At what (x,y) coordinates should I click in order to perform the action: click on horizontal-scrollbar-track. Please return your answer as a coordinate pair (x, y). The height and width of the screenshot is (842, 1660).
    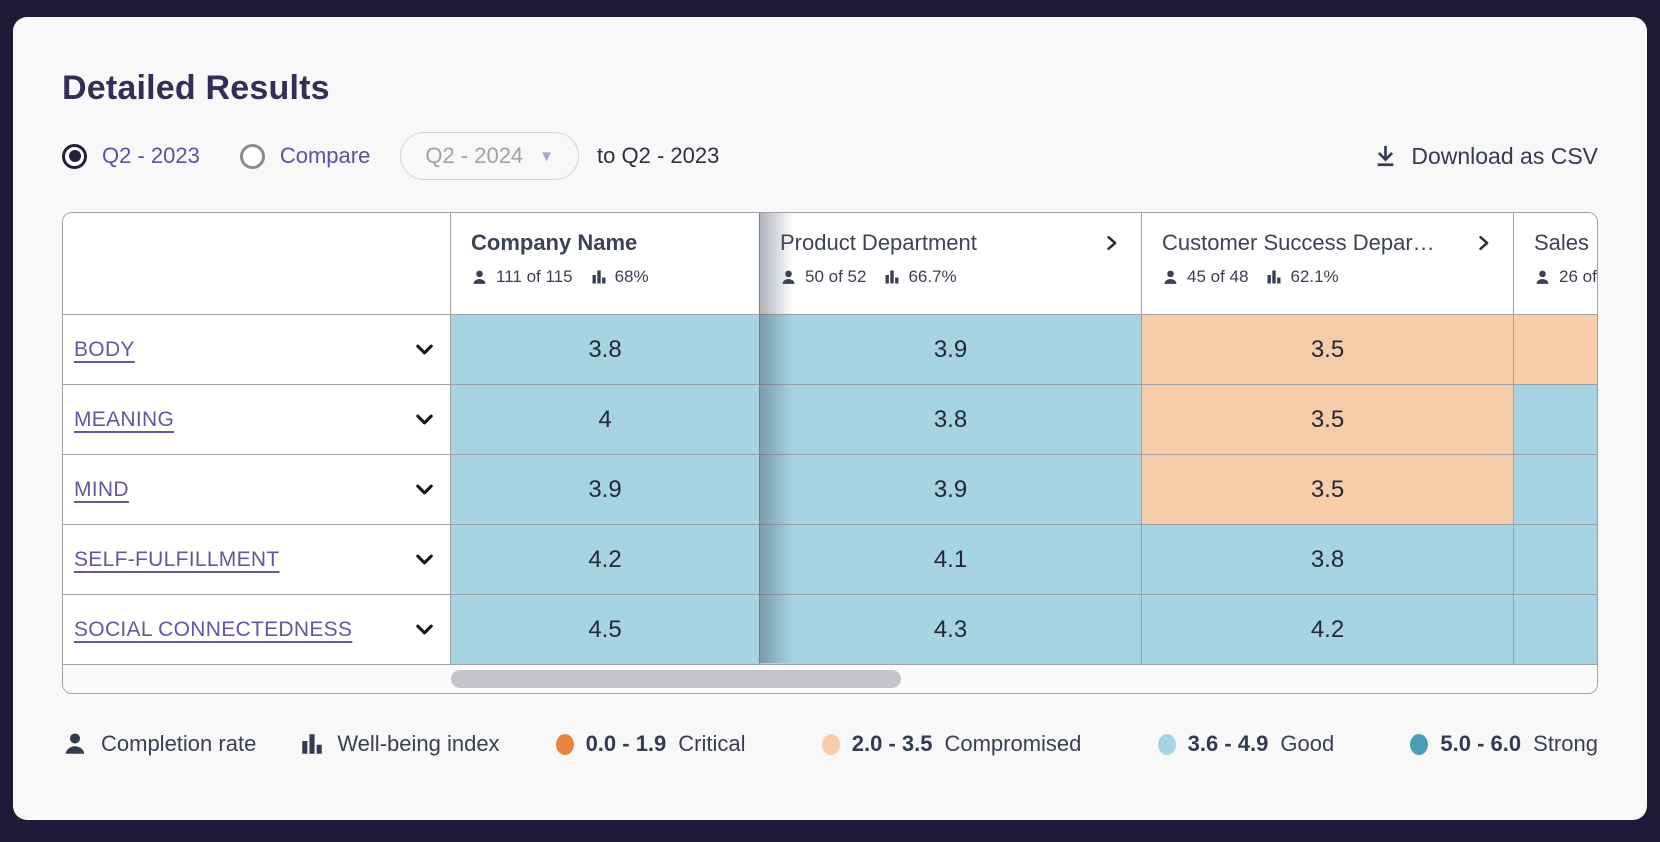
    Looking at the image, I should click on (830, 678).